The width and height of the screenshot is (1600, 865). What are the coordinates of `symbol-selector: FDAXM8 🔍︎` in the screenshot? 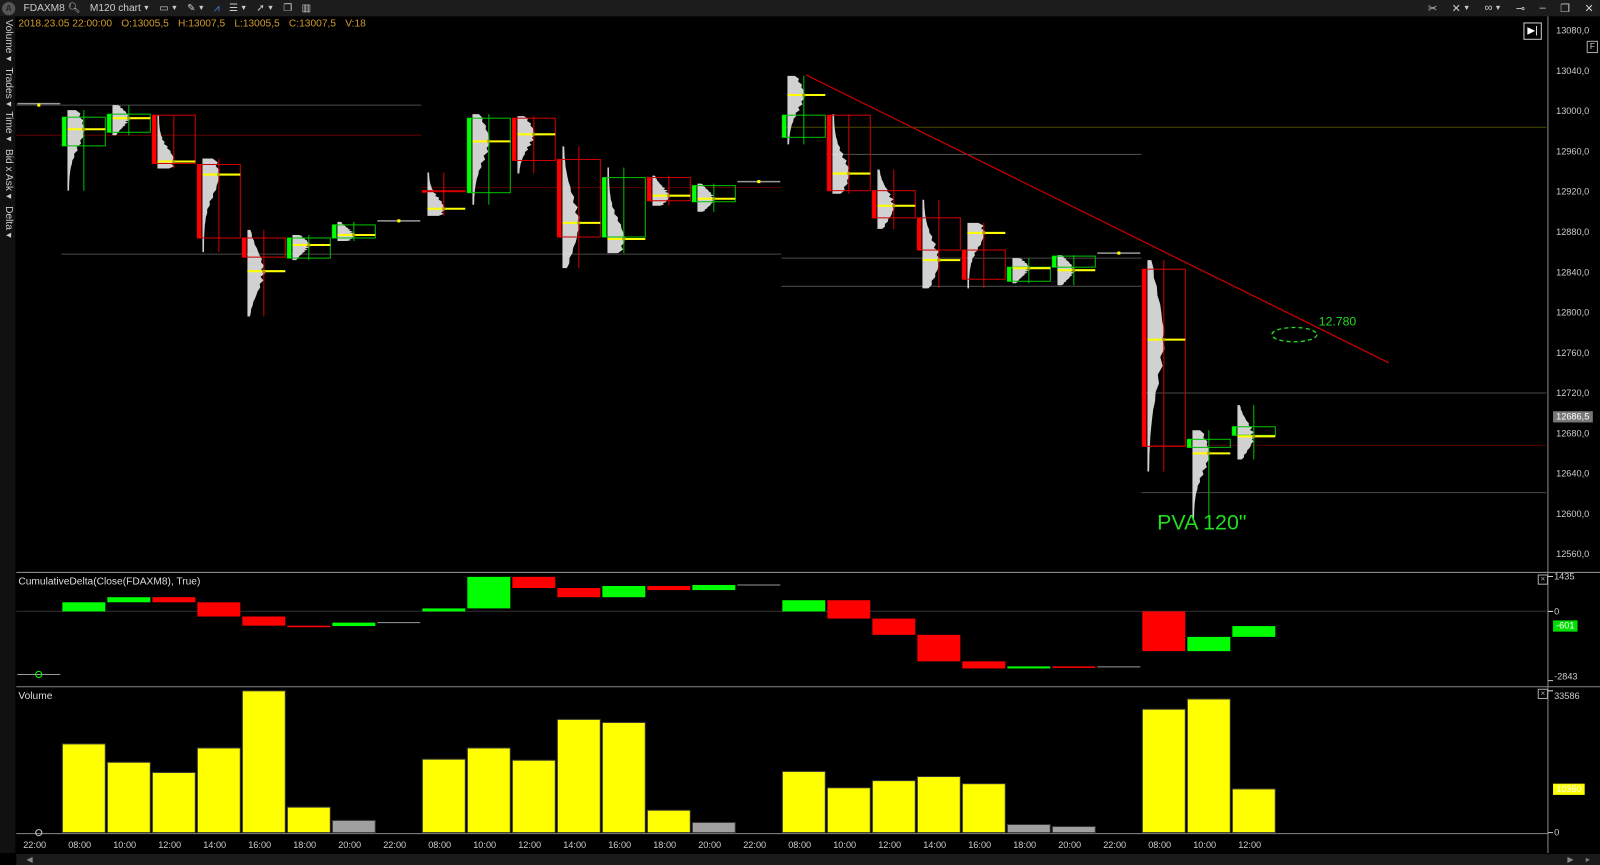 It's located at (51, 8).